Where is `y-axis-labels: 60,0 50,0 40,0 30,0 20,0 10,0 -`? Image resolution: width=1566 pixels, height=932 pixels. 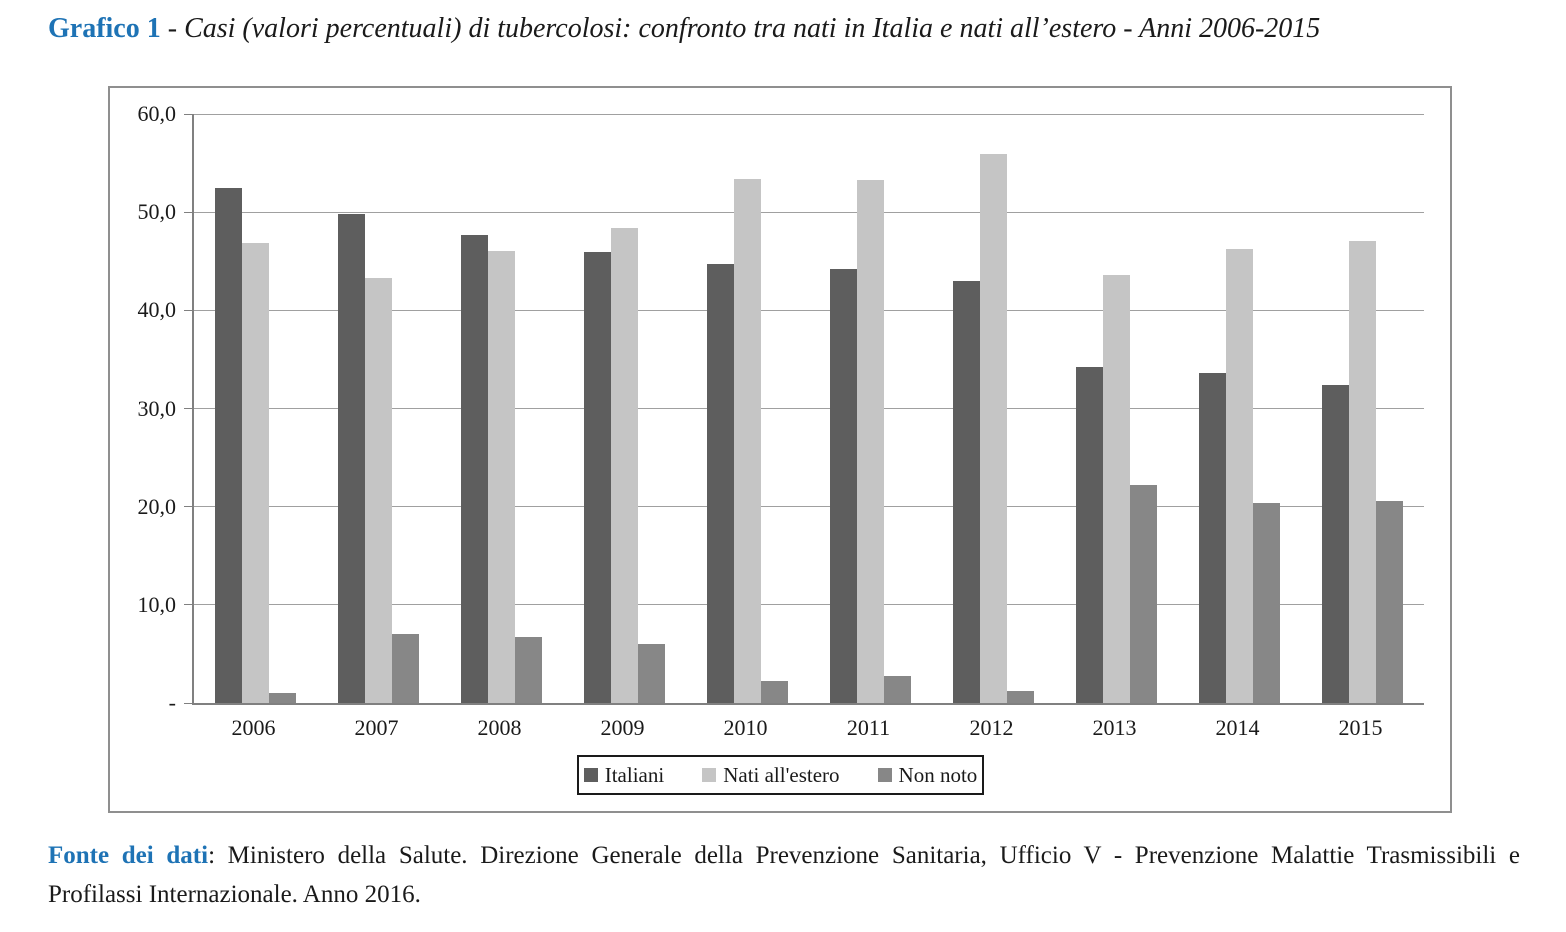 y-axis-labels: 60,0 50,0 40,0 30,0 20,0 10,0 - is located at coordinates (145, 408).